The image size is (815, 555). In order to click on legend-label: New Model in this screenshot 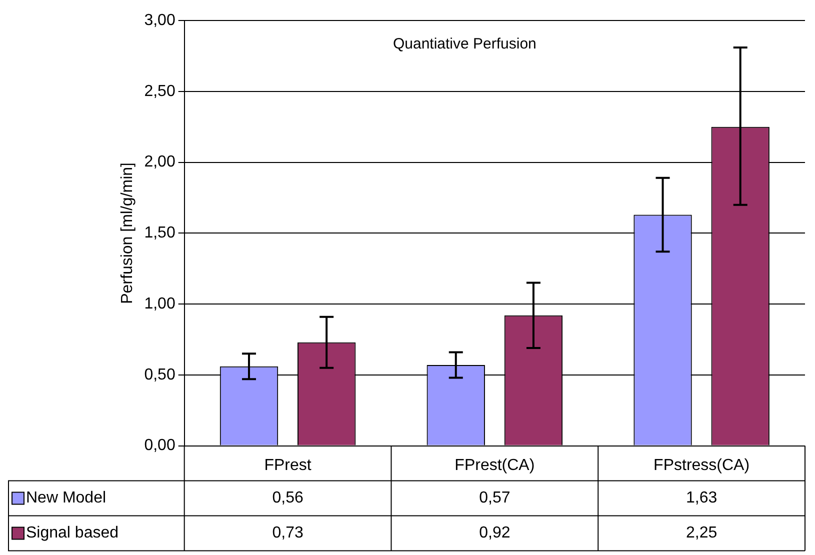, I will do `click(66, 498)`.